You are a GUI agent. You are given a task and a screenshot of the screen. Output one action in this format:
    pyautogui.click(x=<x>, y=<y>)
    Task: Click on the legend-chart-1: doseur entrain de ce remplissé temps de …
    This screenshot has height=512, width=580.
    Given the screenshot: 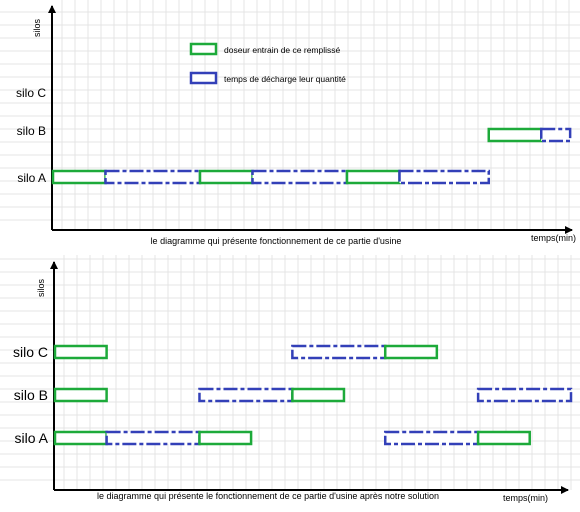 What is the action you would take?
    pyautogui.click(x=267, y=63)
    